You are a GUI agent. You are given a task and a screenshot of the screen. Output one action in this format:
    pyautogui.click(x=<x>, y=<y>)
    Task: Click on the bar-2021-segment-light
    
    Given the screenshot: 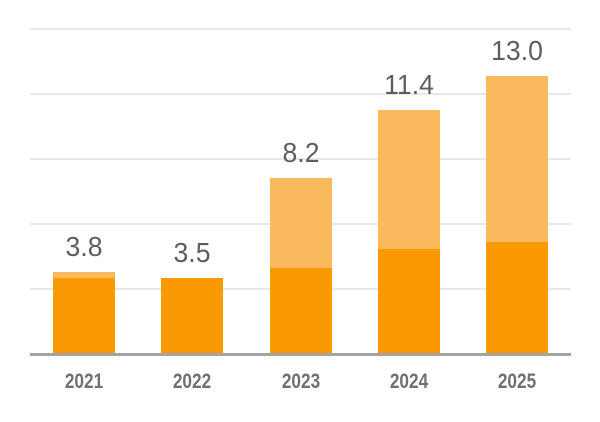 What is the action you would take?
    pyautogui.click(x=84, y=275)
    